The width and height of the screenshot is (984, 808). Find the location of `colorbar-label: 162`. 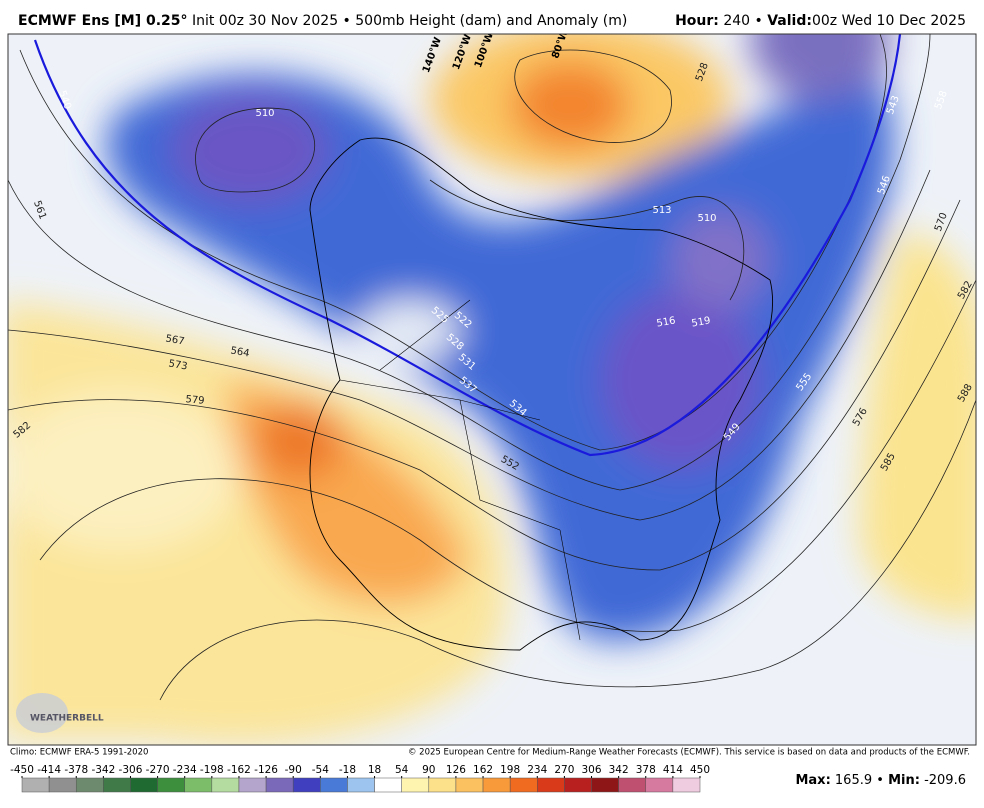

colorbar-label: 162 is located at coordinates (483, 770).